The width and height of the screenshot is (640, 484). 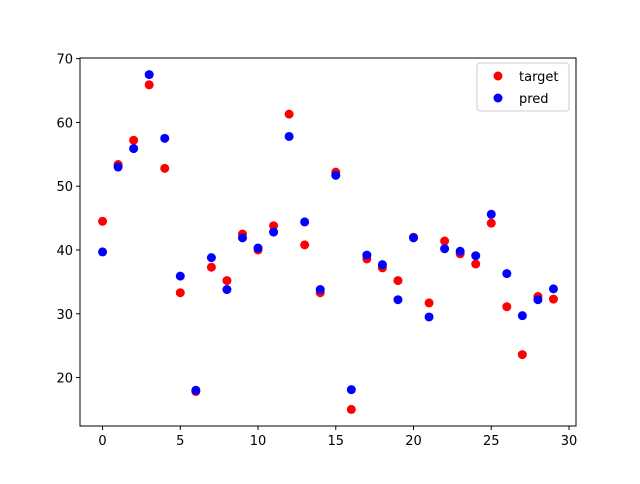 I want to click on x-tick-label: 0, so click(x=102, y=441).